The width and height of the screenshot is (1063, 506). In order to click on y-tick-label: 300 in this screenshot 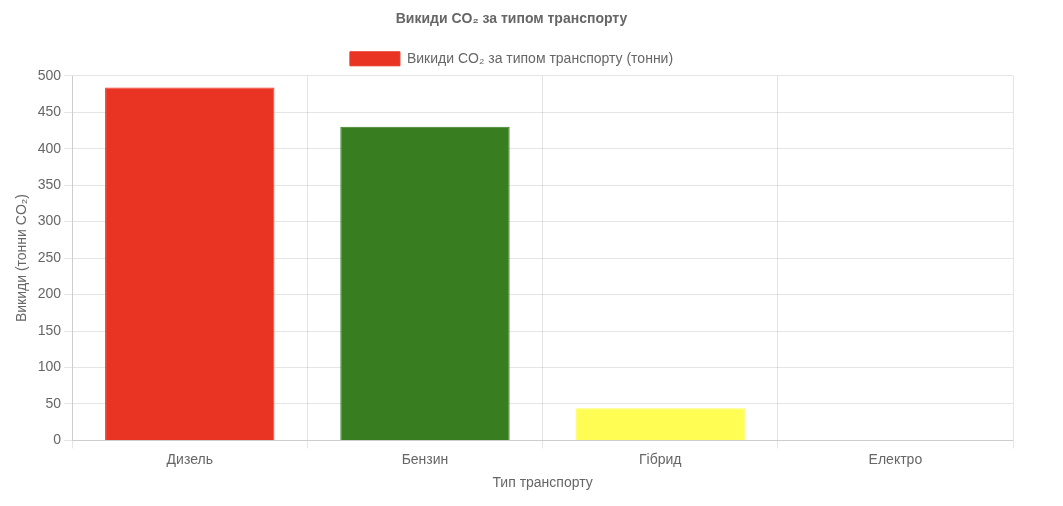, I will do `click(49, 220)`.